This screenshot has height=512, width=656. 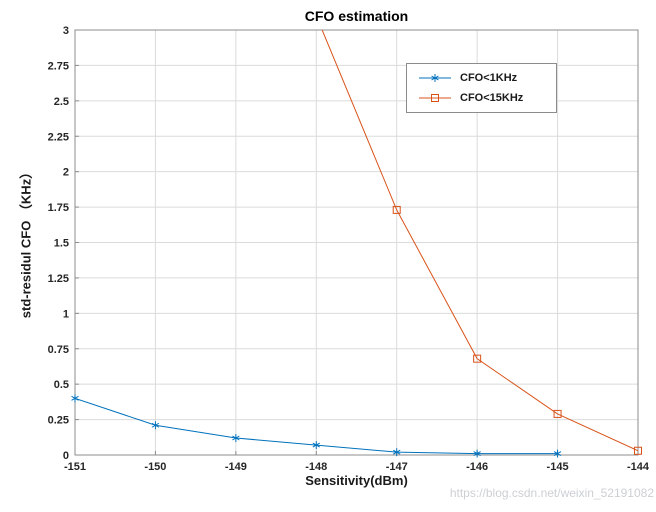 I want to click on y-tick-label: 3, so click(x=66, y=31).